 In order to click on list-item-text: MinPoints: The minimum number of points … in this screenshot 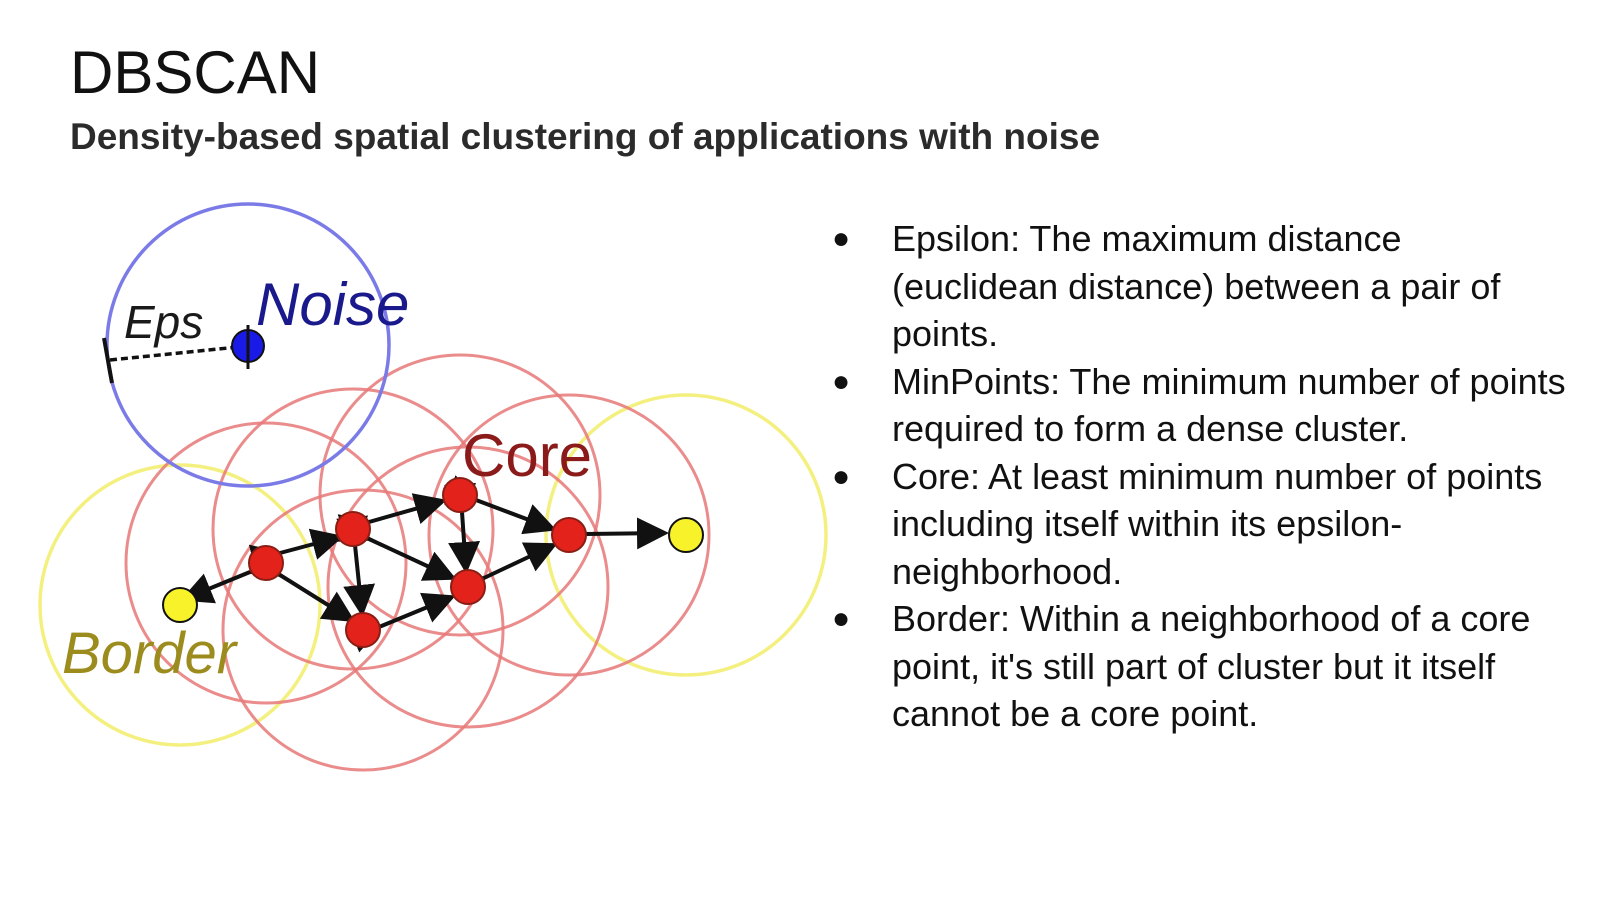, I will do `click(1229, 405)`.